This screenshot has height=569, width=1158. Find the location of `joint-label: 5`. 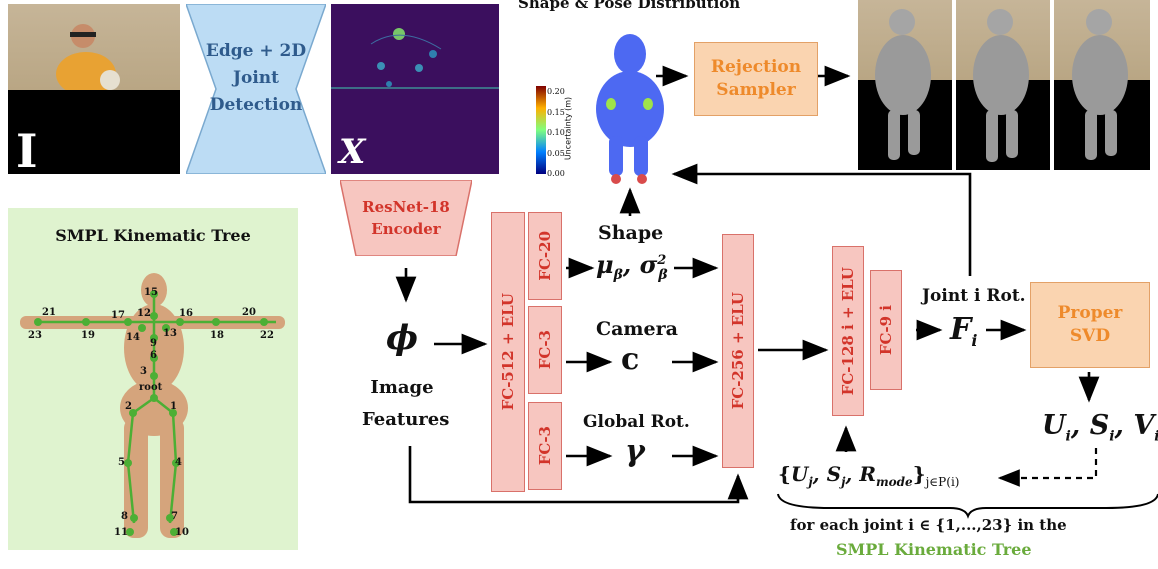

joint-label: 5 is located at coordinates (121, 462).